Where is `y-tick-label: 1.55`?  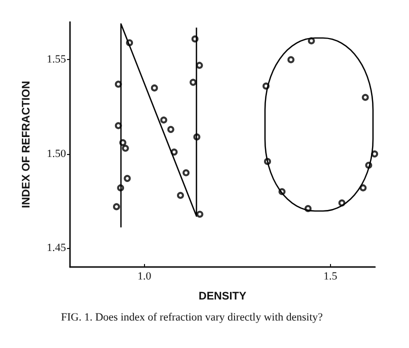 y-tick-label: 1.55 is located at coordinates (56, 60).